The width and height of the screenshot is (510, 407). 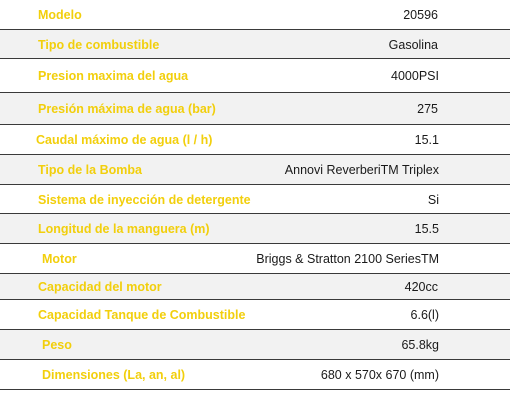 What do you see at coordinates (127, 109) in the screenshot?
I see `spec-label: Presión máxima de agua (bar)` at bounding box center [127, 109].